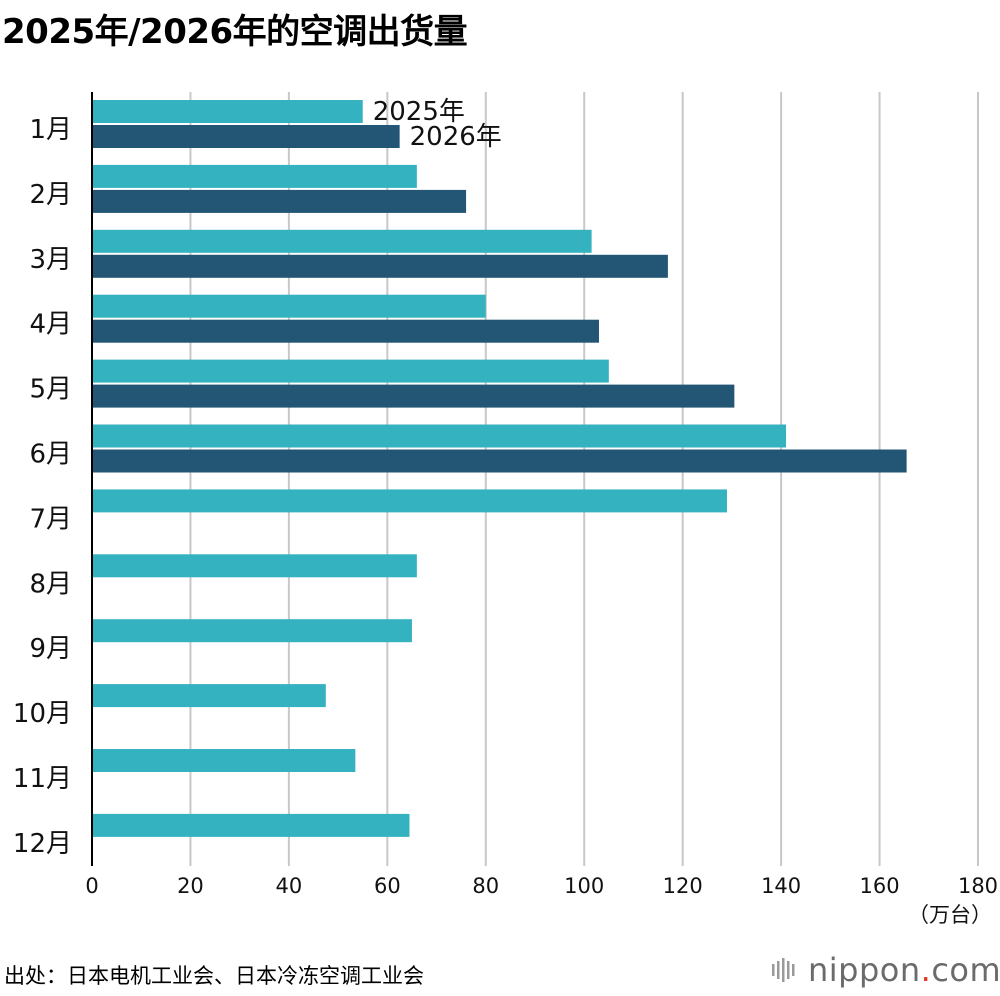 Image resolution: width=1000 pixels, height=996 pixels. I want to click on bar-2025年-3月, so click(342, 241).